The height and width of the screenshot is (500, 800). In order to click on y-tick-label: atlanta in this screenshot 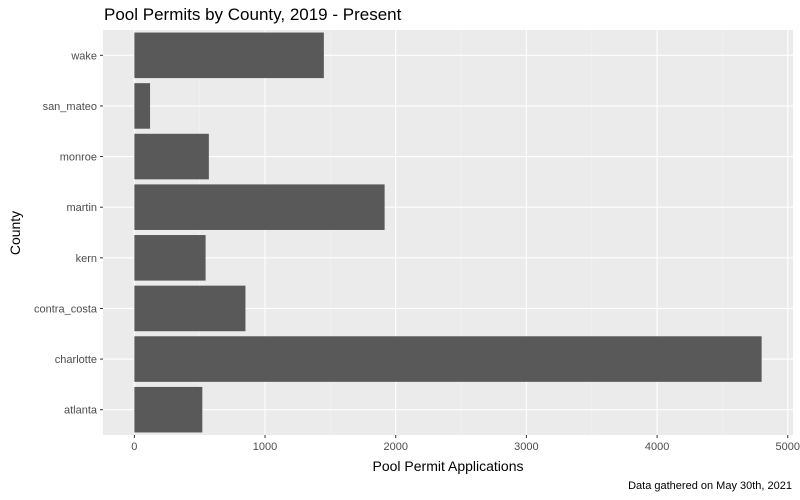, I will do `click(81, 411)`.